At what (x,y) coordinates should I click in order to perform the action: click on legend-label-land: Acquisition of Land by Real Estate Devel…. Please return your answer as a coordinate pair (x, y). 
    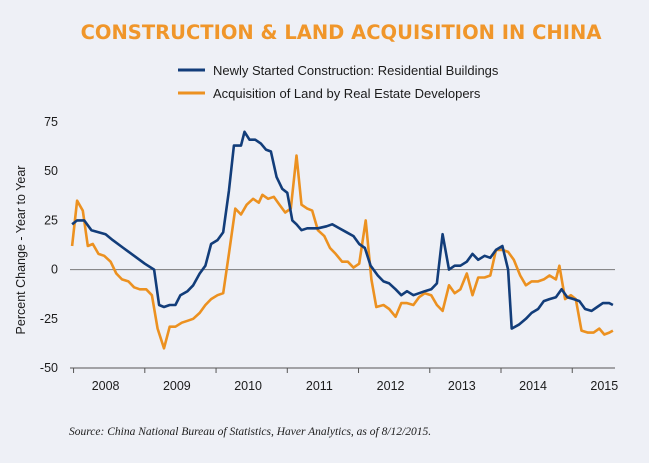
    Looking at the image, I should click on (347, 93).